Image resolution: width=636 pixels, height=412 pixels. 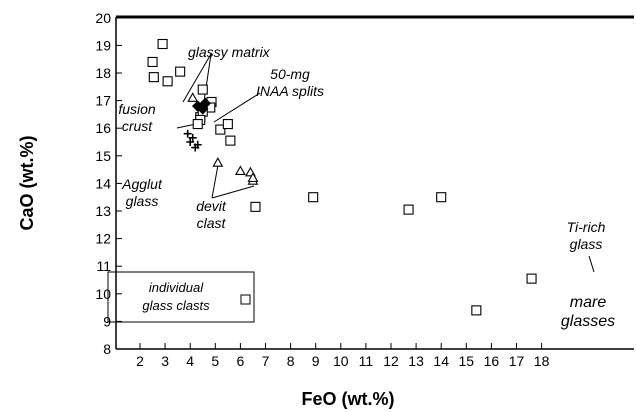 What do you see at coordinates (366, 361) in the screenshot?
I see `x-tick-label: 11` at bounding box center [366, 361].